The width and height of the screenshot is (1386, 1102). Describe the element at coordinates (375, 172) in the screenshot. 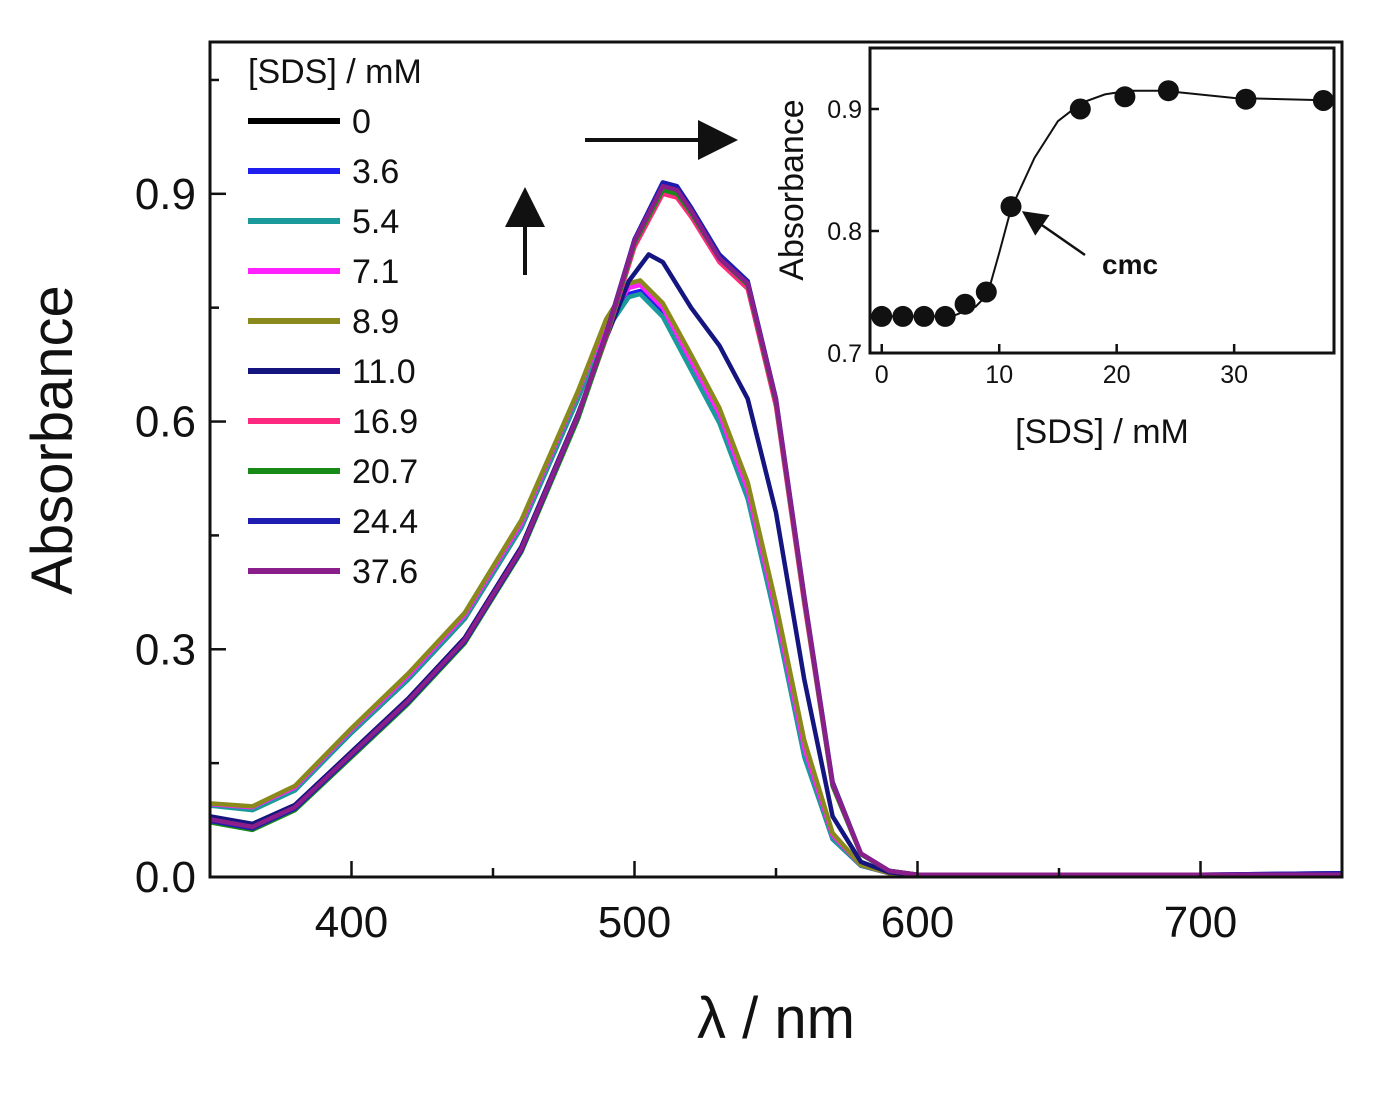

I see `legend-label-3.6: 3.6` at that location.